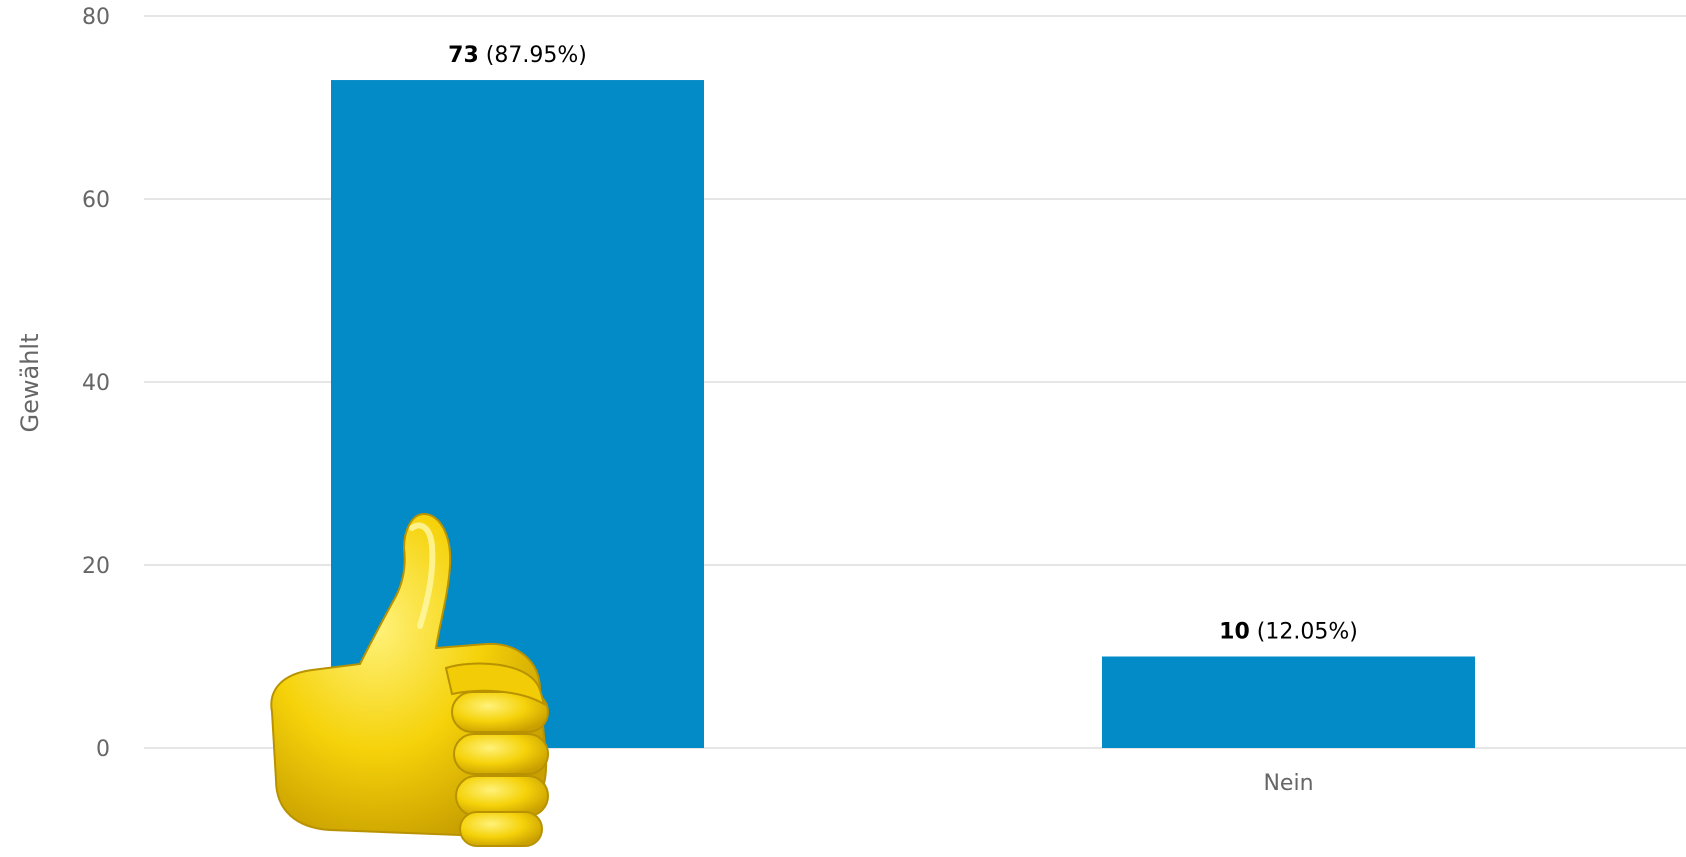 The image size is (1686, 857). What do you see at coordinates (409, 679) in the screenshot?
I see `thumbs-up-icon` at bounding box center [409, 679].